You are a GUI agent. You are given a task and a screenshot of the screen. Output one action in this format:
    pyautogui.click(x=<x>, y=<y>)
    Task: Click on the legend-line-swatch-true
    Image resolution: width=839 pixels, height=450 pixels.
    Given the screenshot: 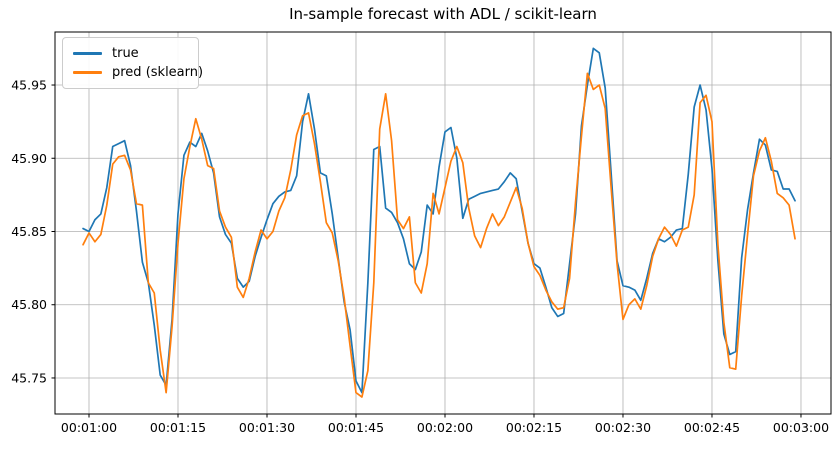 What is the action you would take?
    pyautogui.click(x=87, y=53)
    